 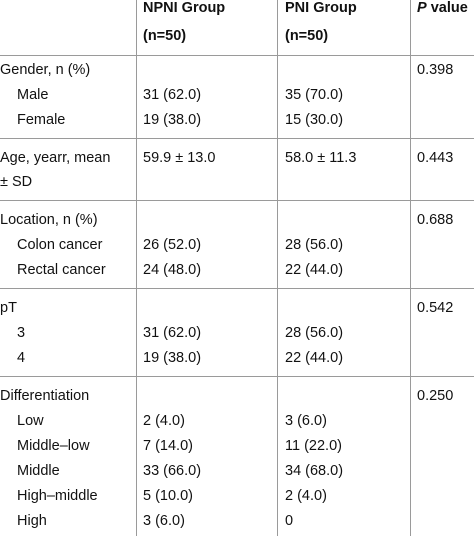 I want to click on row-label: Male, so click(x=33, y=95).